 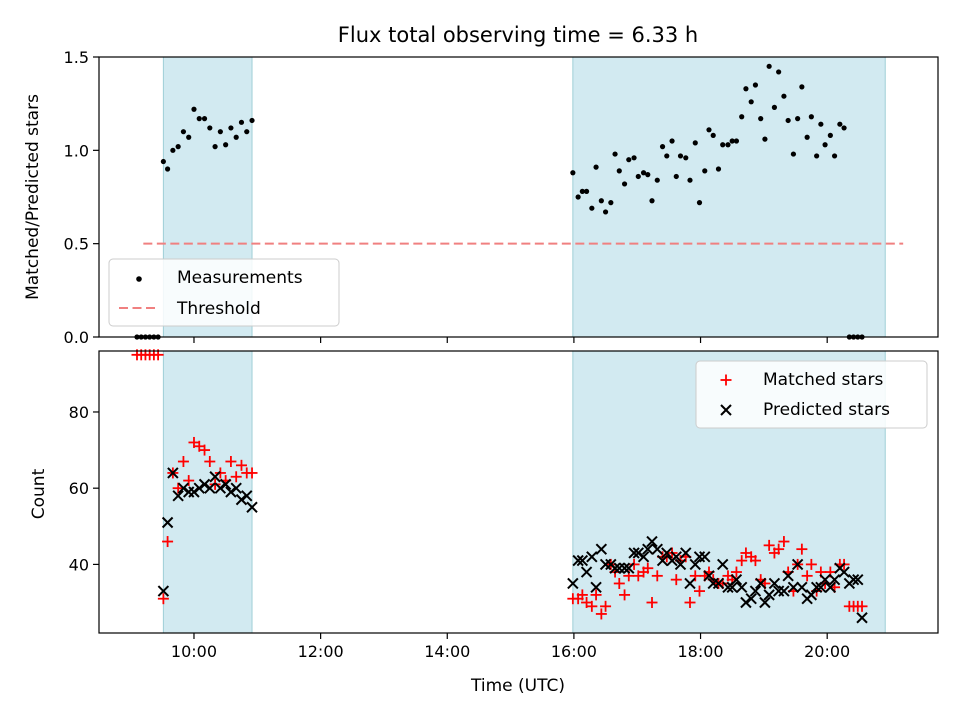 I want to click on y-tick-label: 80, so click(x=79, y=412).